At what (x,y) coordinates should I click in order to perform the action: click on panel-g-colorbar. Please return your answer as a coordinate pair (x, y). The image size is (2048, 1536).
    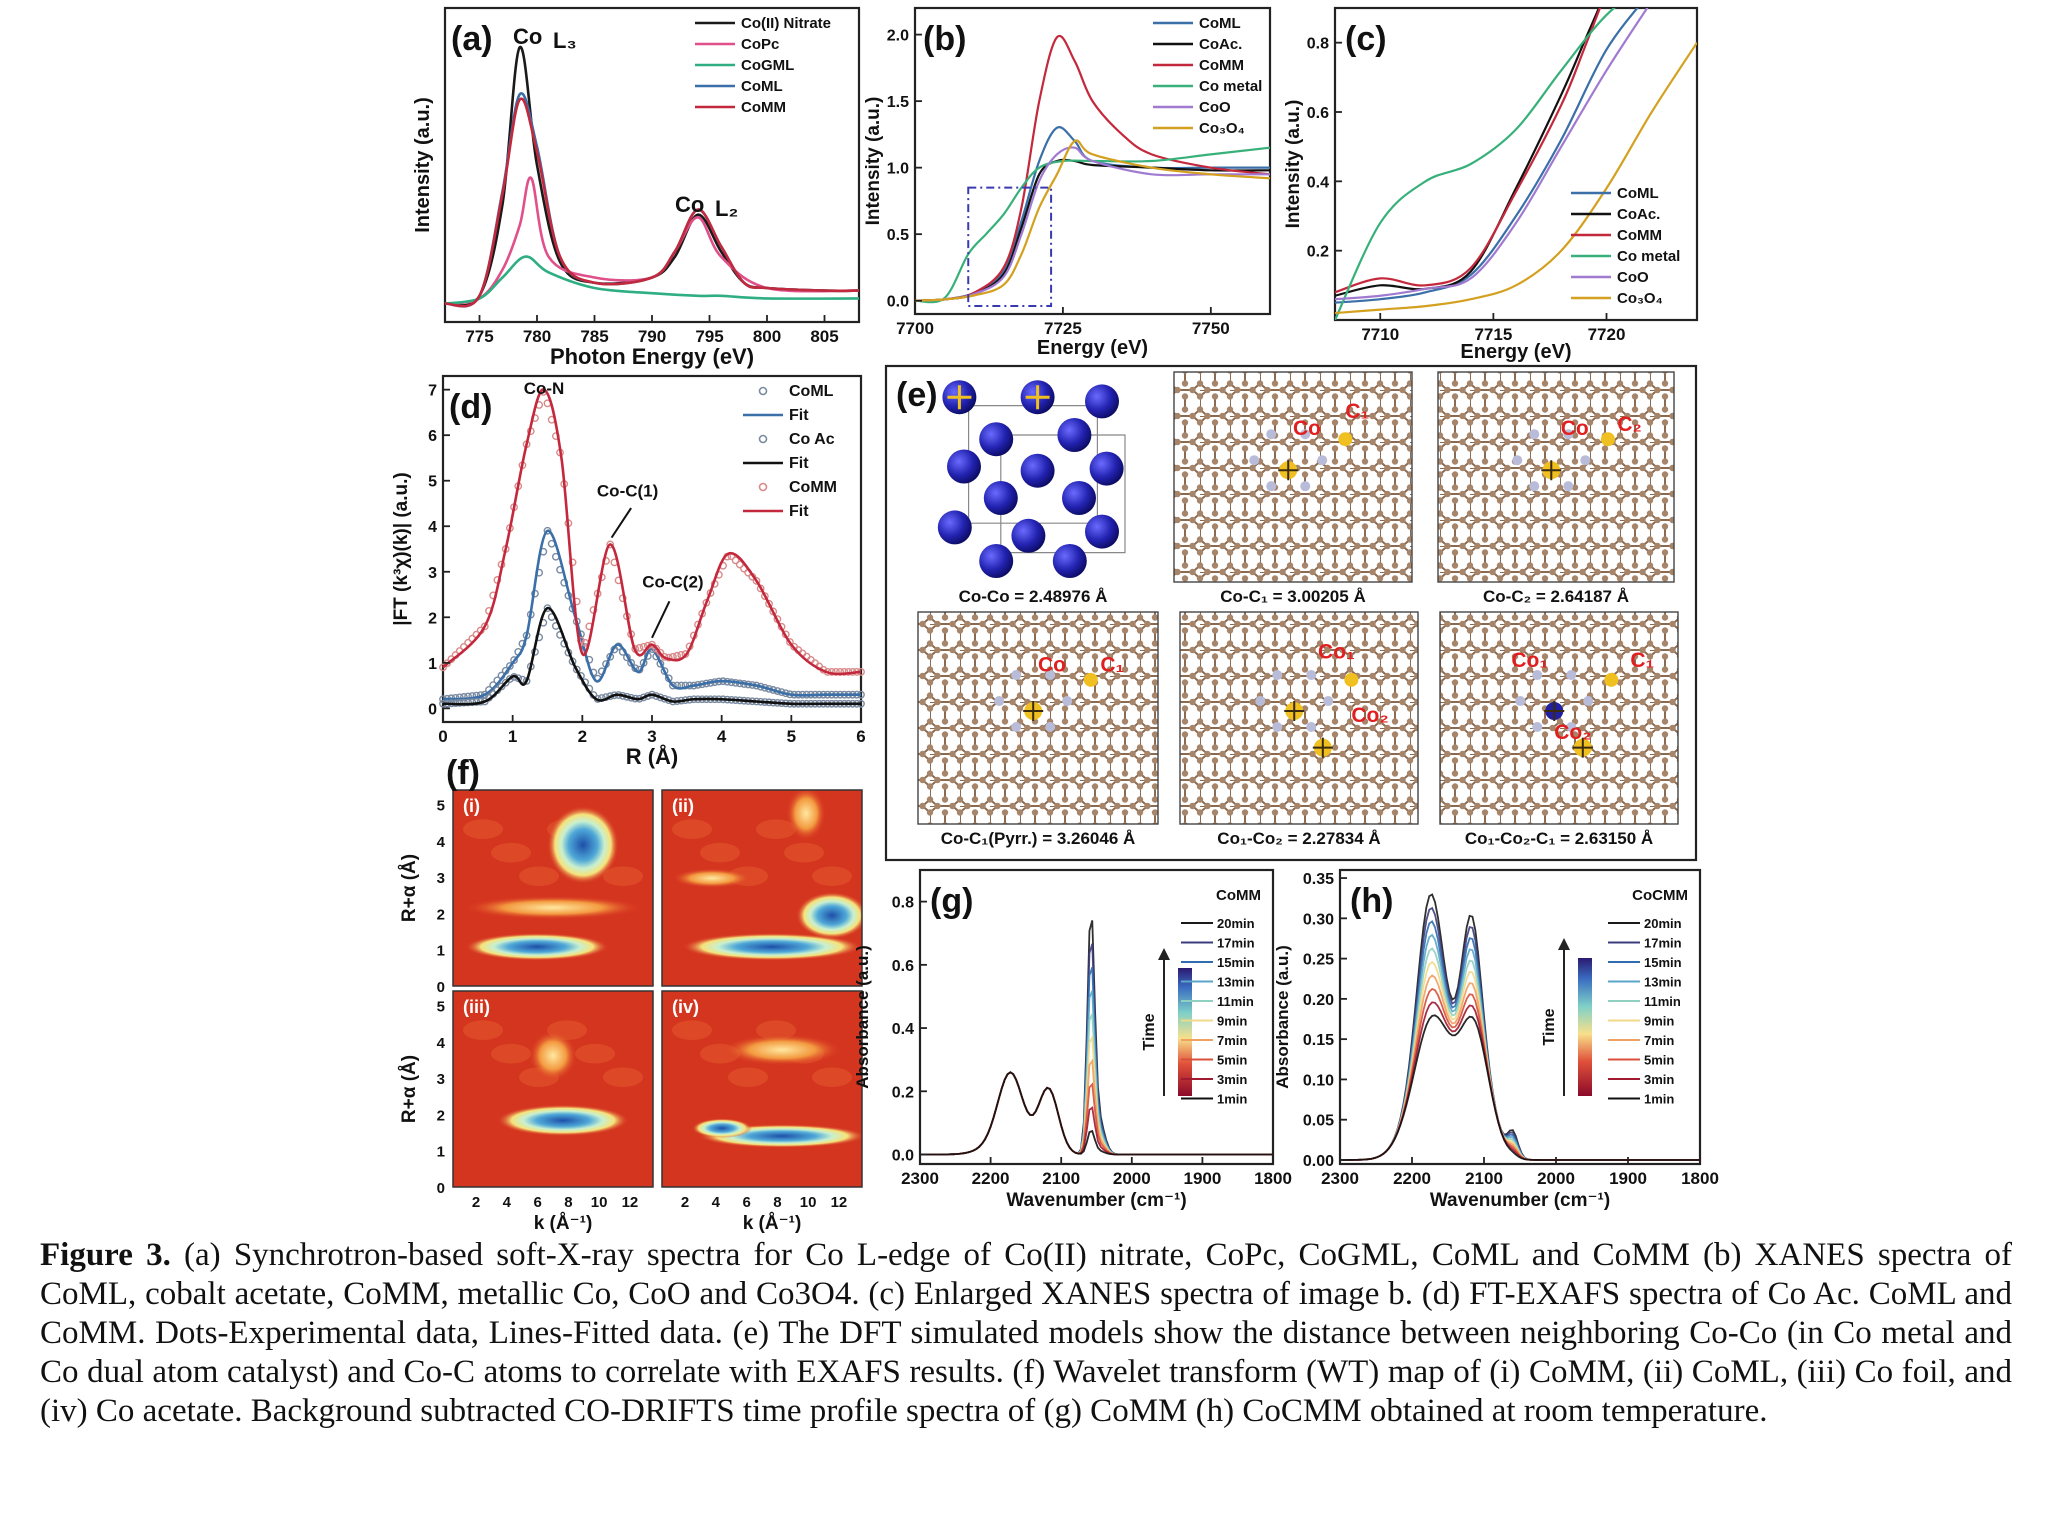
    Looking at the image, I should click on (1185, 1032).